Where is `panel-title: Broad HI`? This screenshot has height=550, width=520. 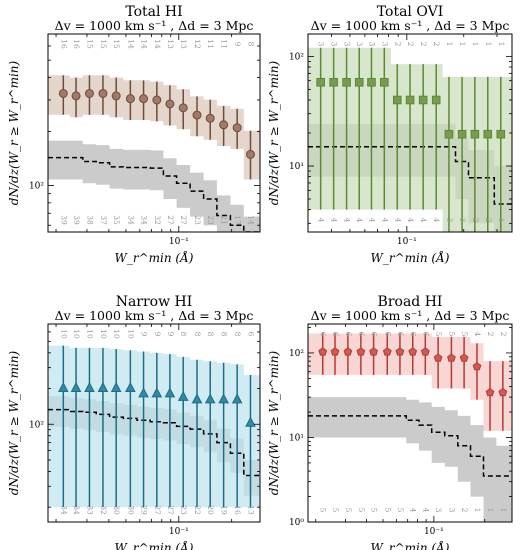
panel-title: Broad HI is located at coordinates (410, 302).